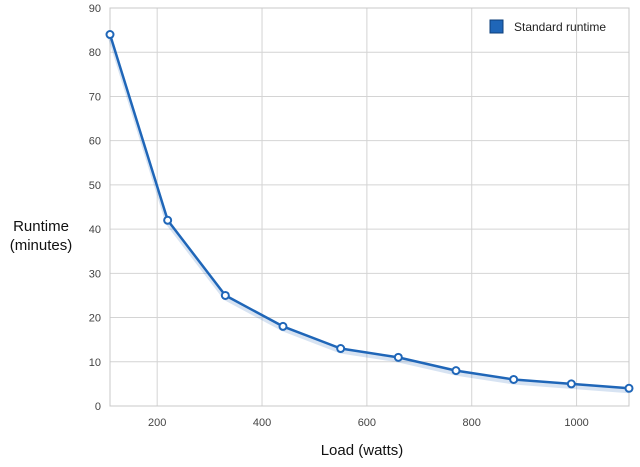 This screenshot has width=640, height=467. What do you see at coordinates (95, 319) in the screenshot?
I see `y-tick-label: 20` at bounding box center [95, 319].